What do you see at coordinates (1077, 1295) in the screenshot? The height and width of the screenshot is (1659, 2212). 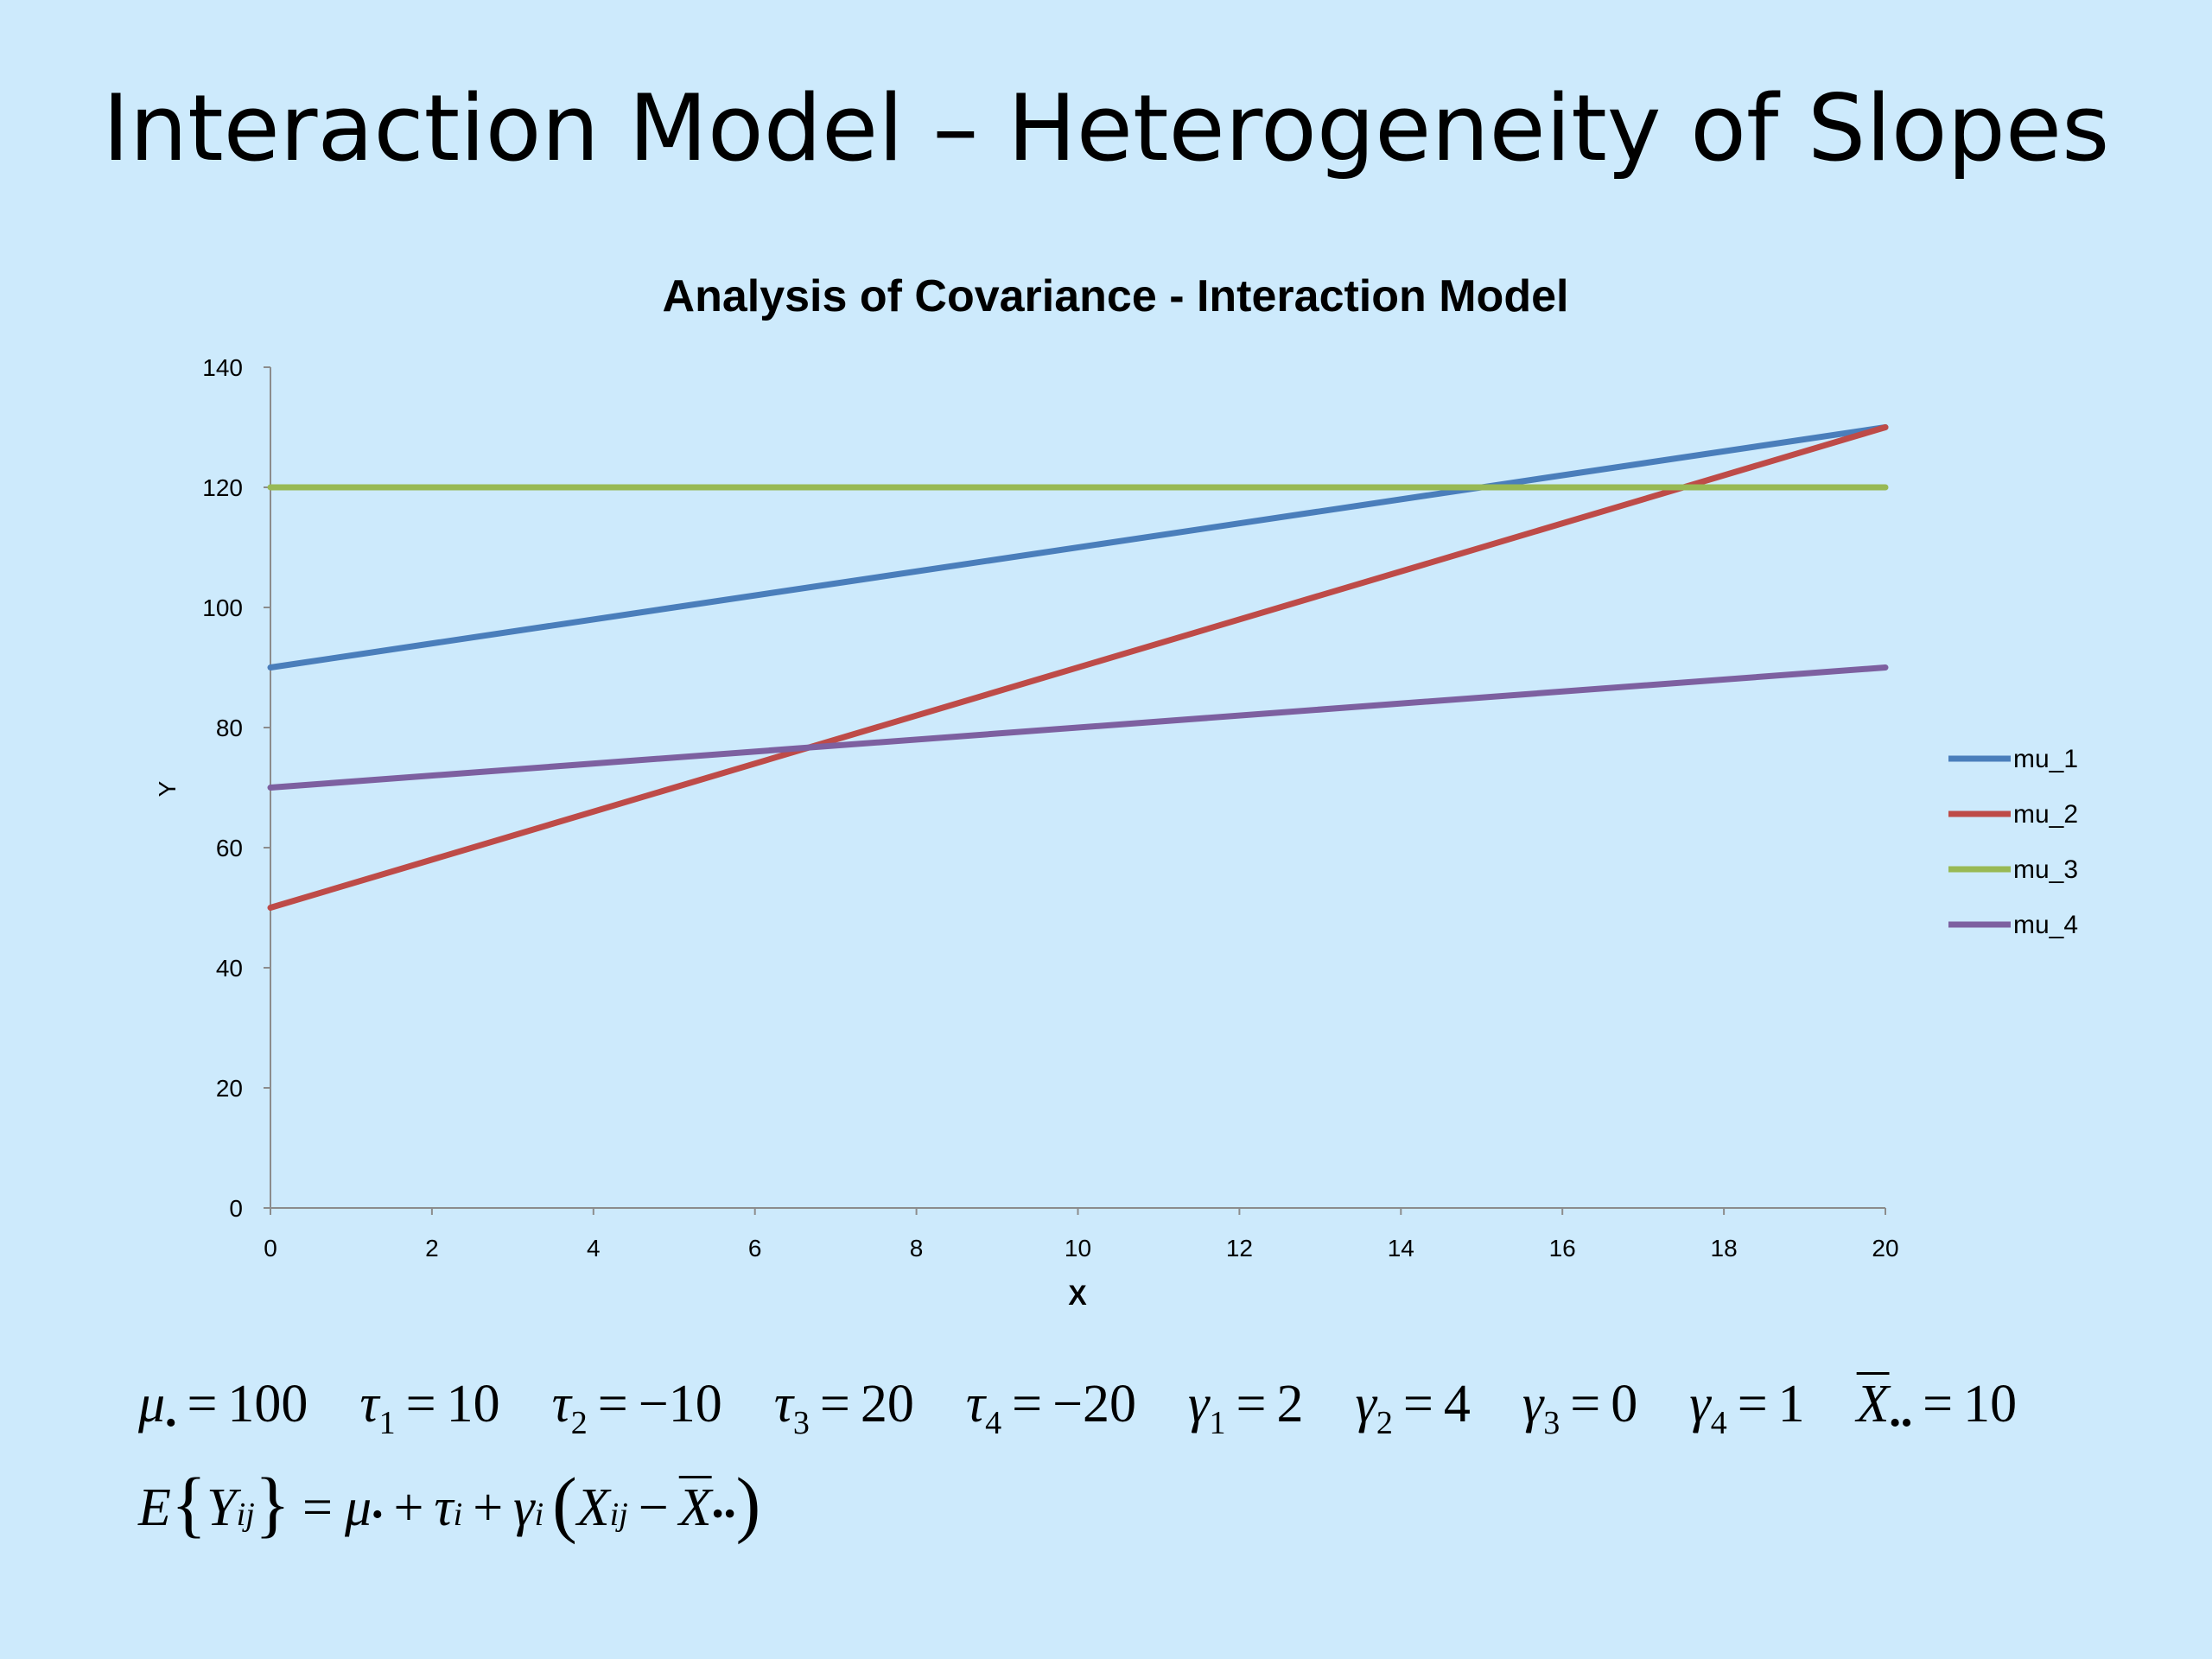 I see `x-axis-label: X` at bounding box center [1077, 1295].